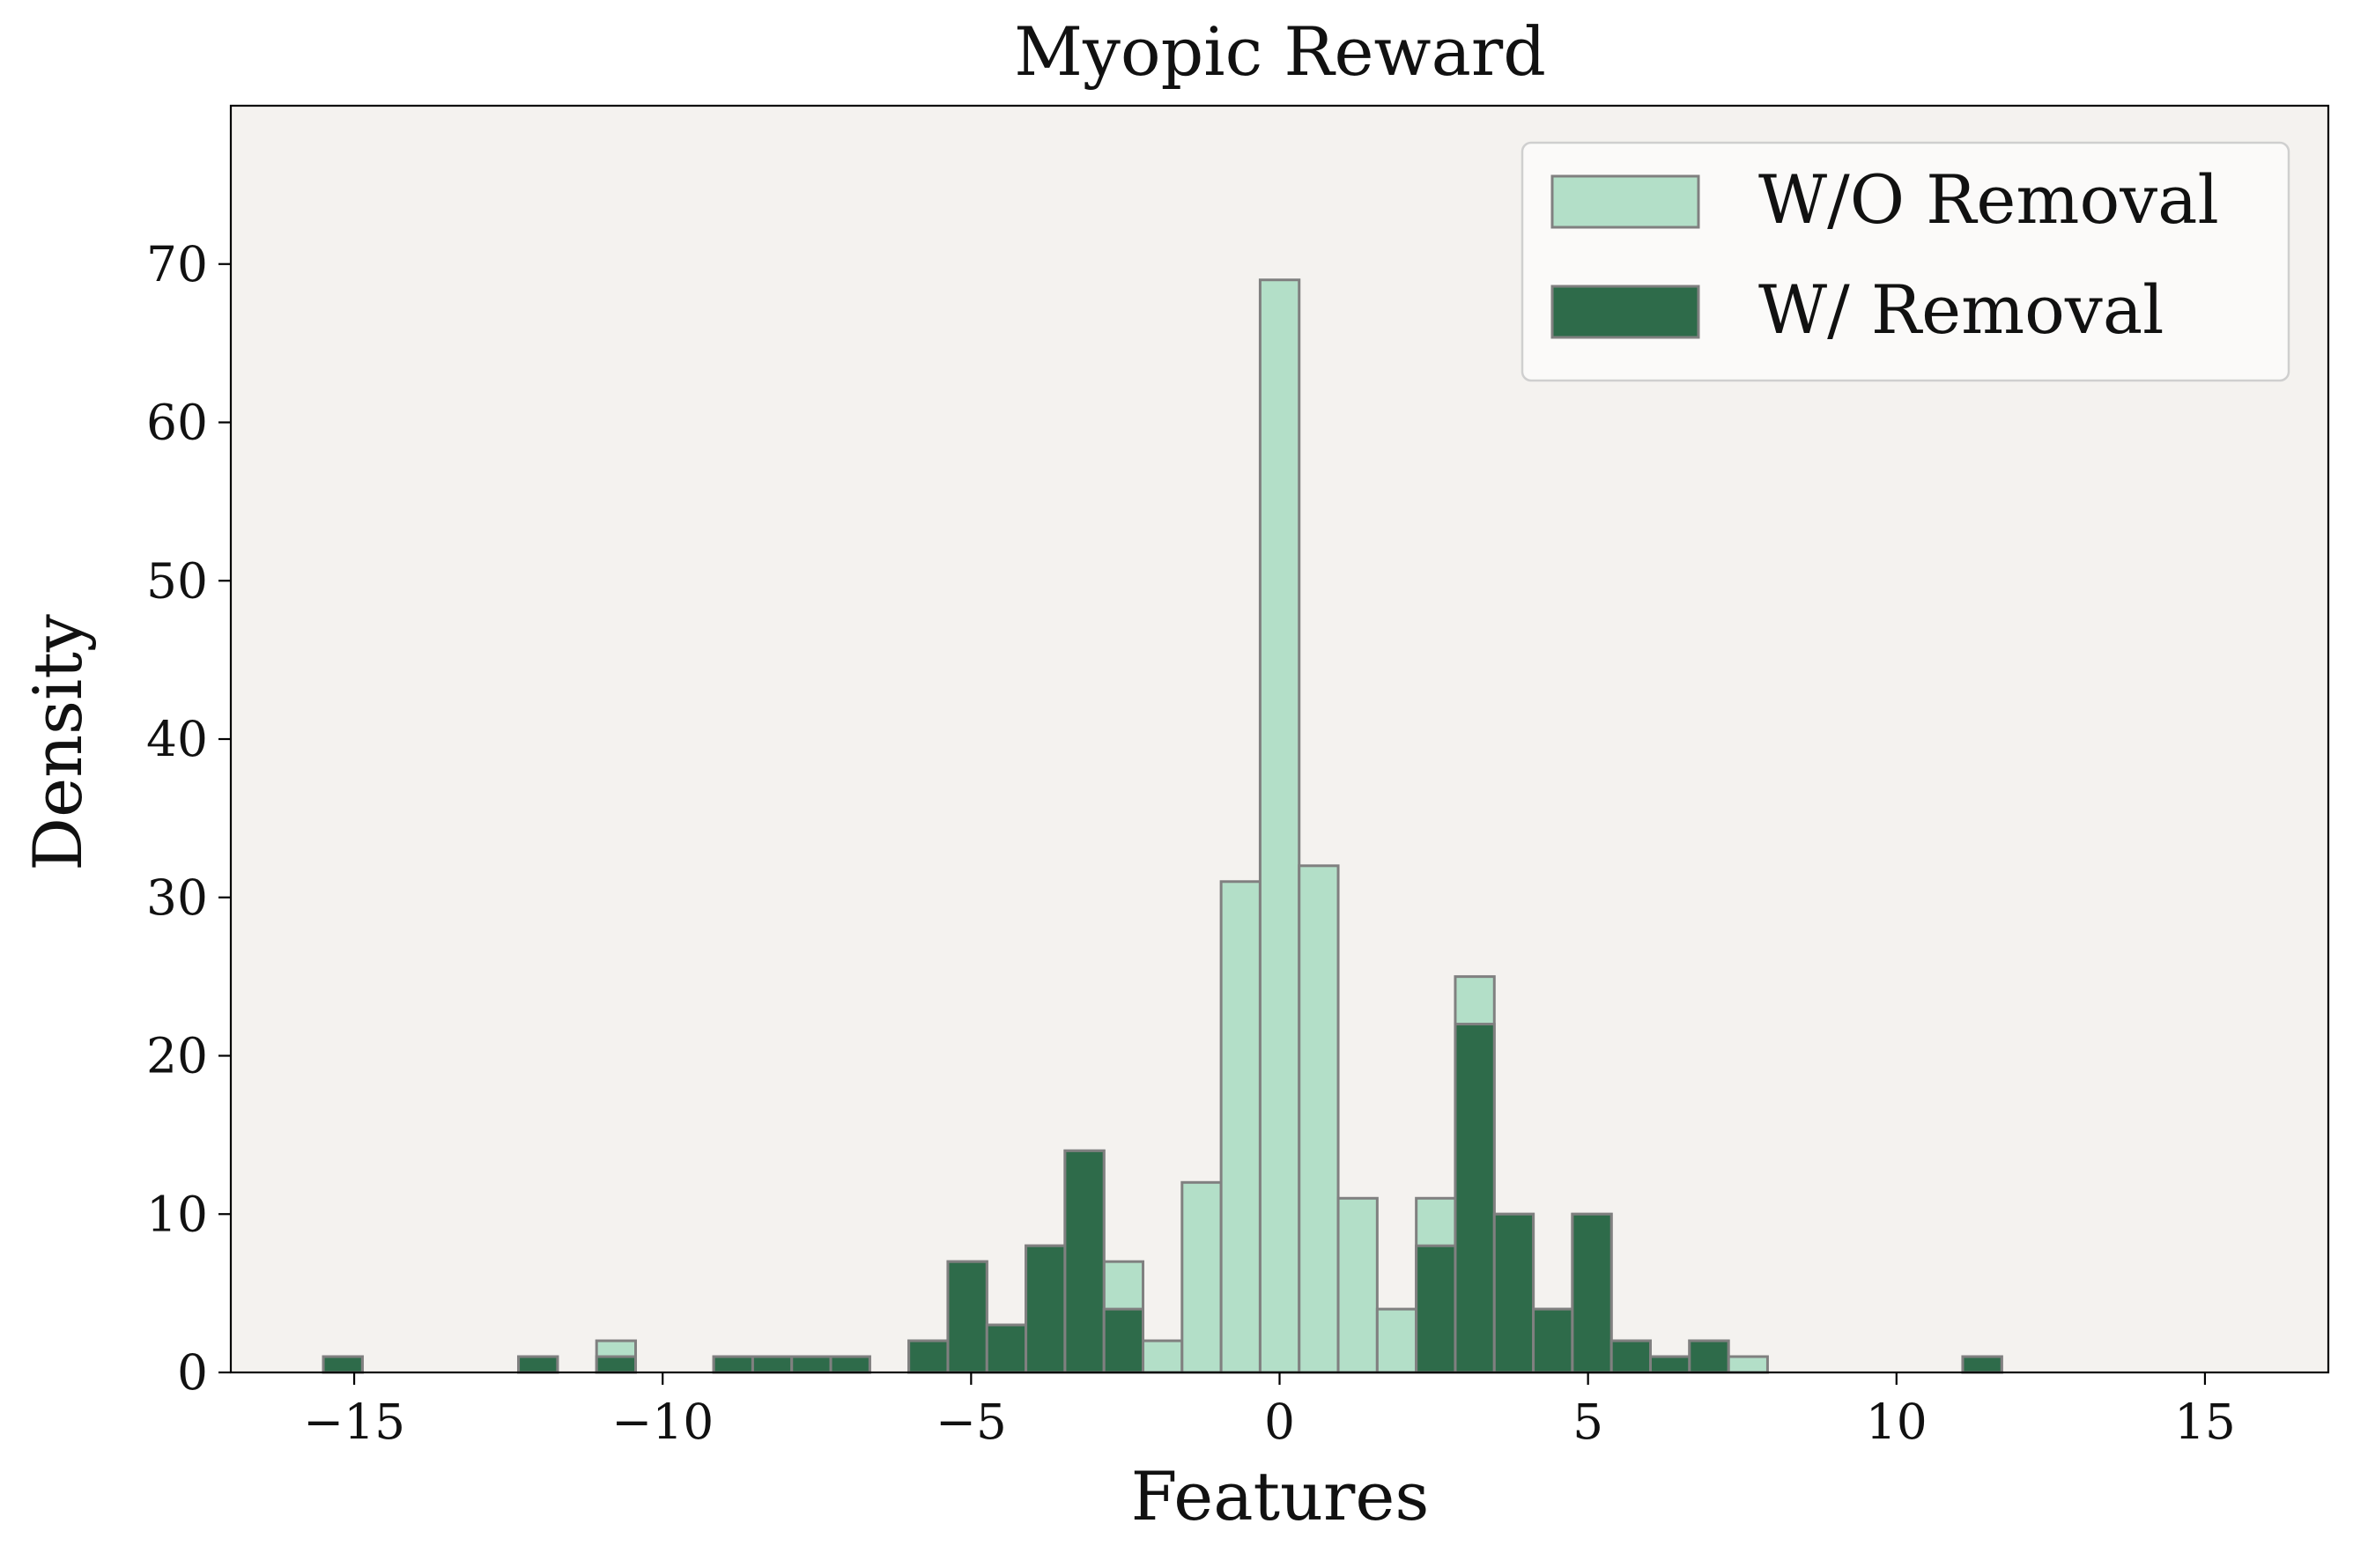 Image resolution: width=2353 pixels, height=1568 pixels. I want to click on legend: W/O Removal W/ Removal, so click(1905, 261).